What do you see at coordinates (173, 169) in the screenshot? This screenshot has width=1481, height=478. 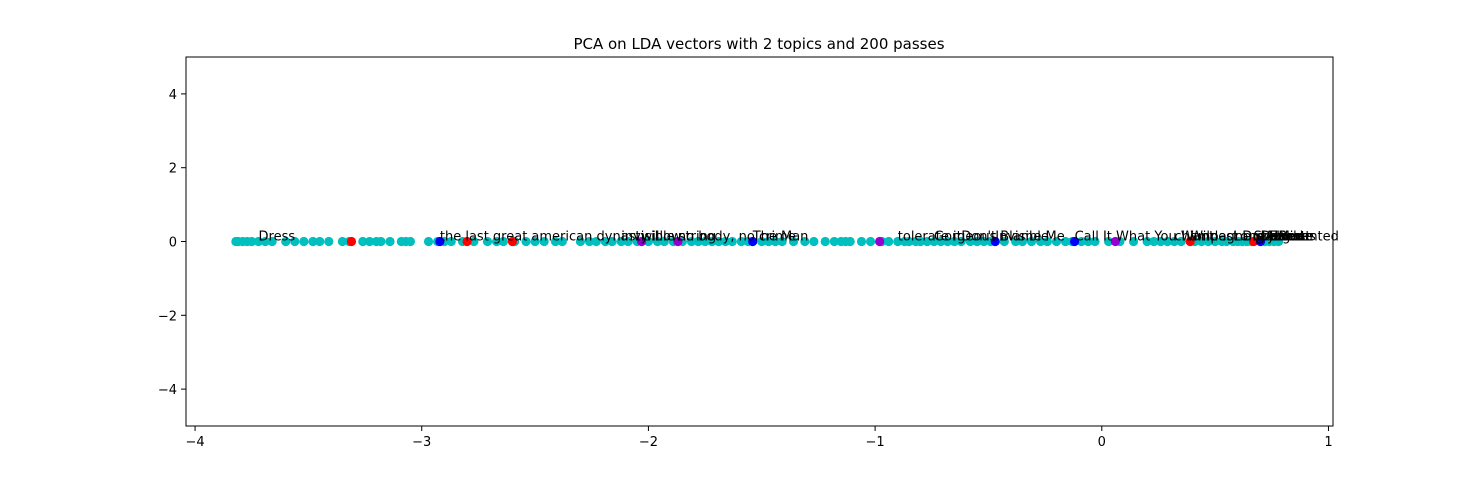 I see `y-tick-label: 2` at bounding box center [173, 169].